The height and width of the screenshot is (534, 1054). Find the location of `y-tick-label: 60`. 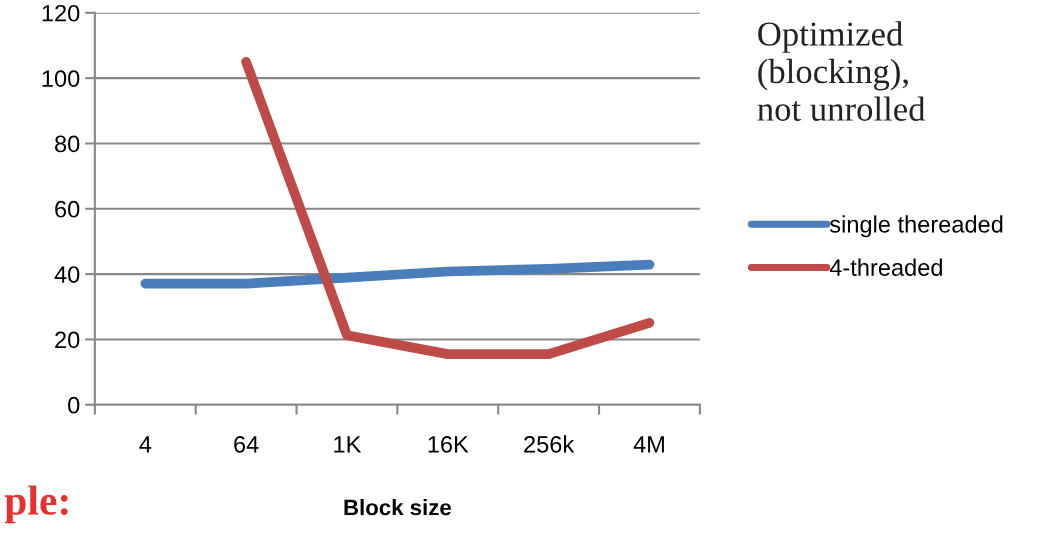

y-tick-label: 60 is located at coordinates (67, 209).